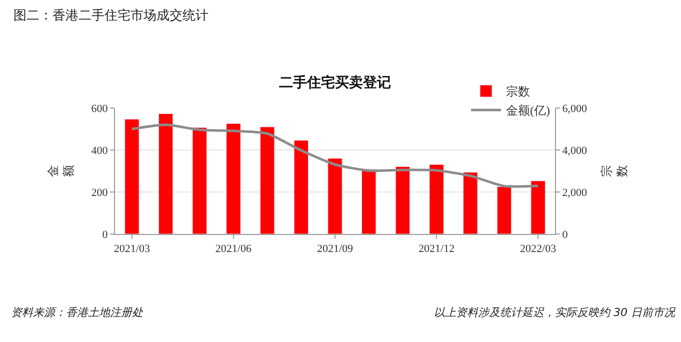 The width and height of the screenshot is (681, 342). Describe the element at coordinates (335, 156) in the screenshot. I see `line-series` at that location.